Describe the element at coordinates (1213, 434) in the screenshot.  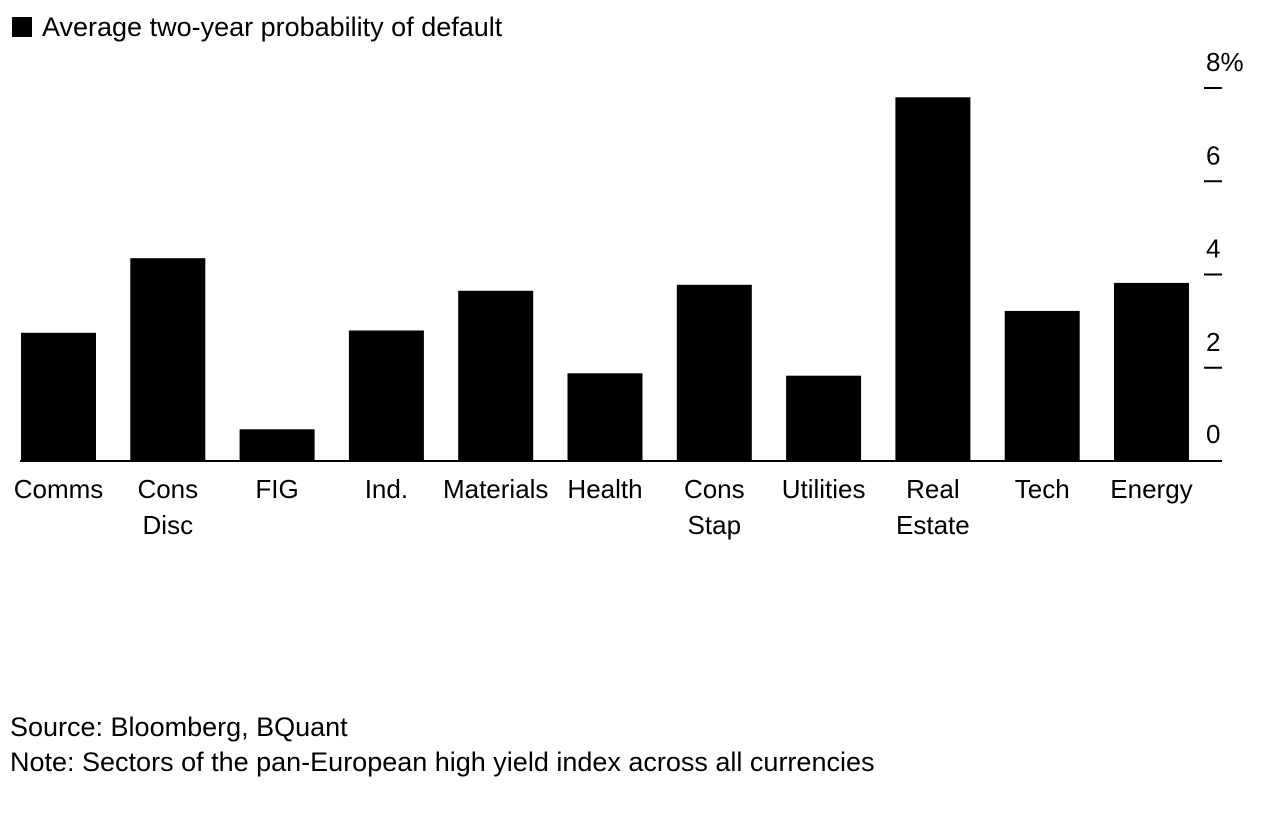
I see `y-tick-label: 0` at that location.